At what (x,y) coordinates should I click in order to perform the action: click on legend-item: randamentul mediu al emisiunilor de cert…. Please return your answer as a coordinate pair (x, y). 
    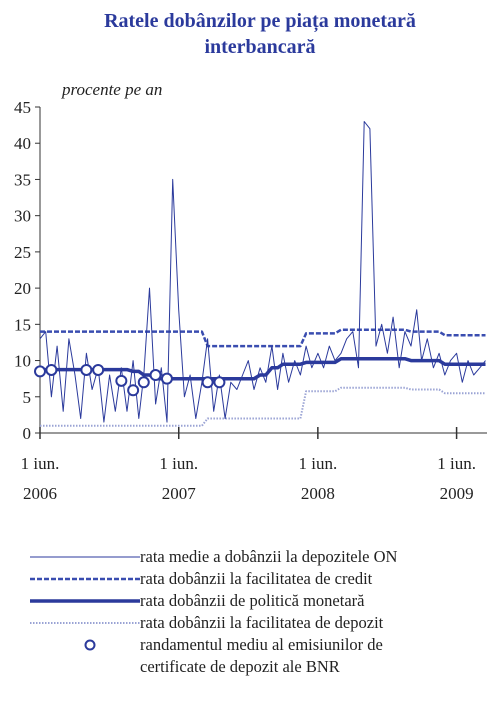
    Looking at the image, I should click on (265, 656).